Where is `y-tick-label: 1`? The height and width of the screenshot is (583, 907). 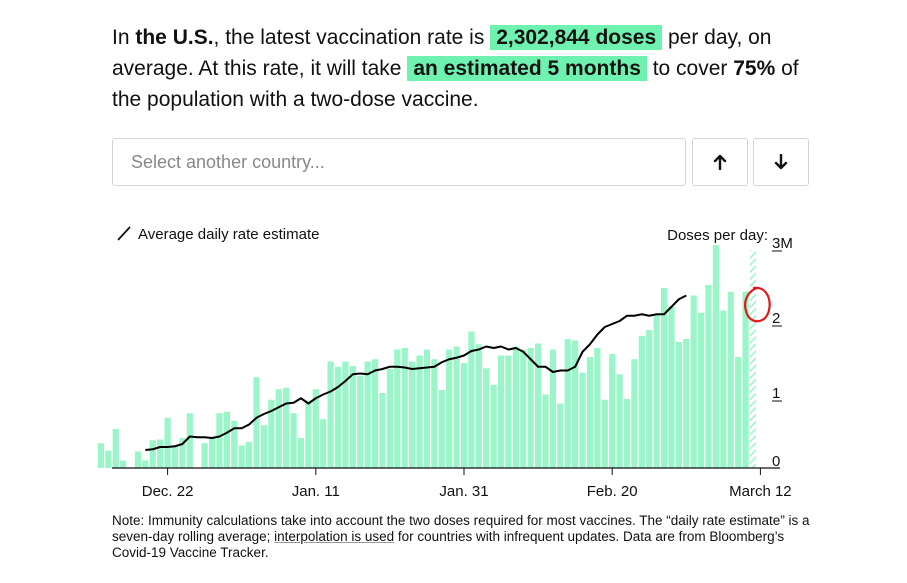 y-tick-label: 1 is located at coordinates (776, 393).